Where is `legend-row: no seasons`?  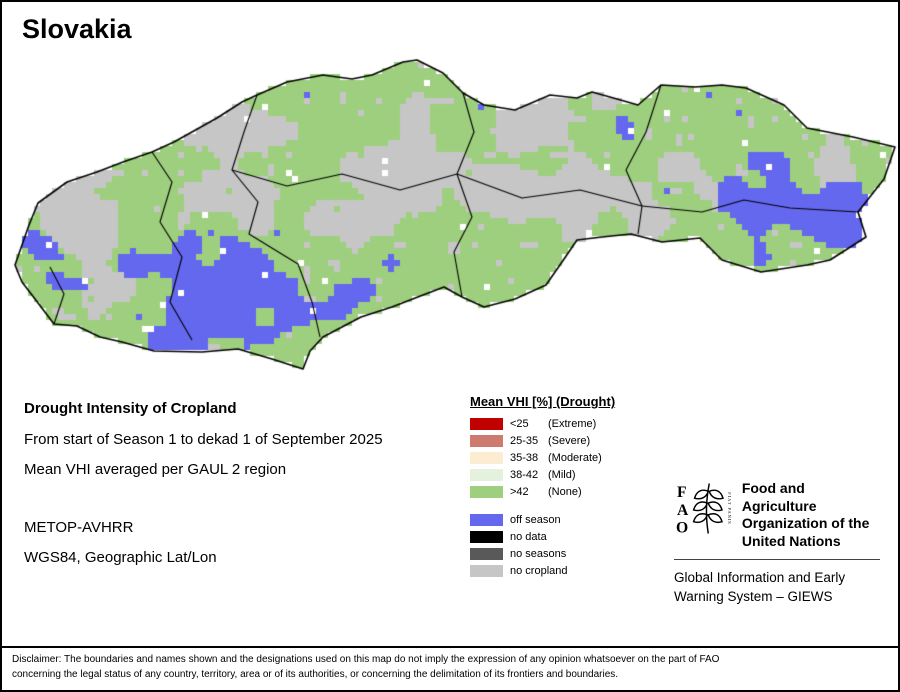
legend-row: no seasons is located at coordinates (575, 553).